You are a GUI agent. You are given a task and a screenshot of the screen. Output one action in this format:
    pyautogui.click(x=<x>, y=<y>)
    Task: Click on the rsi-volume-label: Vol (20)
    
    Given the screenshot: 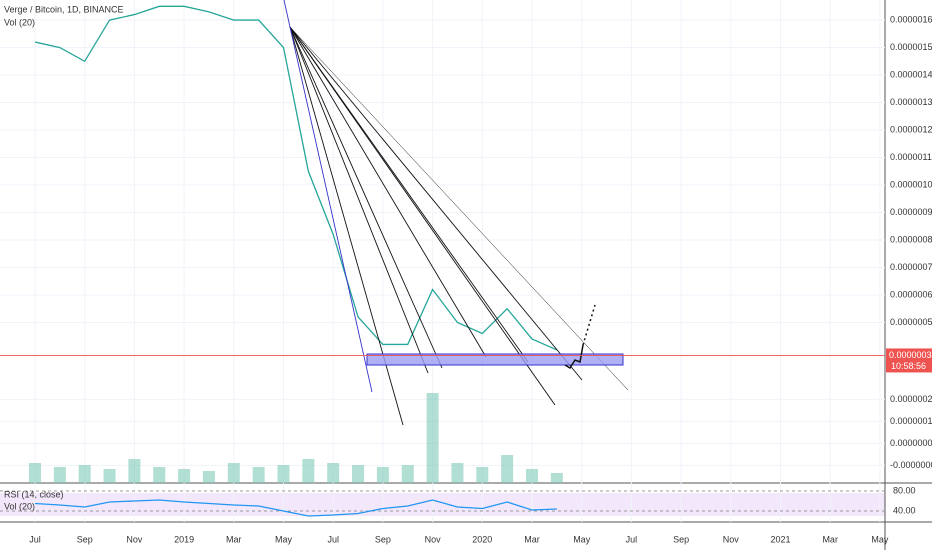 What is the action you would take?
    pyautogui.click(x=19, y=506)
    